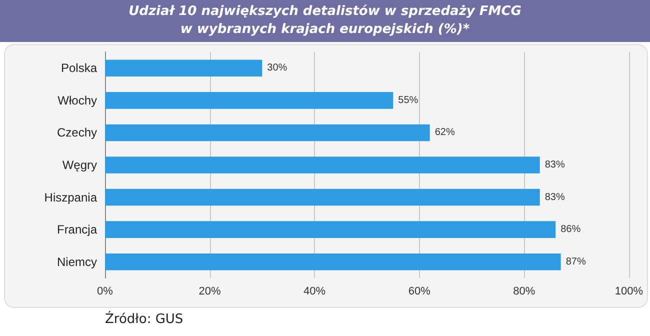 The width and height of the screenshot is (650, 336). Describe the element at coordinates (79, 68) in the screenshot. I see `y-tick-label: Polska` at that location.